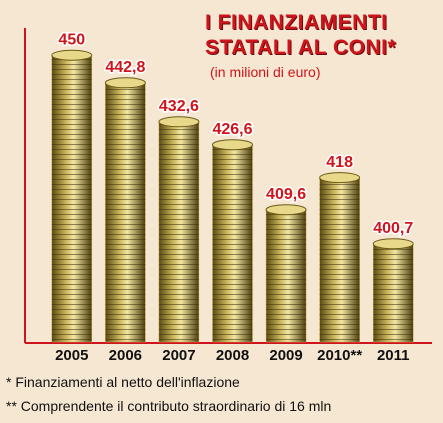 This screenshot has width=443, height=423. What do you see at coordinates (178, 355) in the screenshot?
I see `x-tick-label: 2007` at bounding box center [178, 355].